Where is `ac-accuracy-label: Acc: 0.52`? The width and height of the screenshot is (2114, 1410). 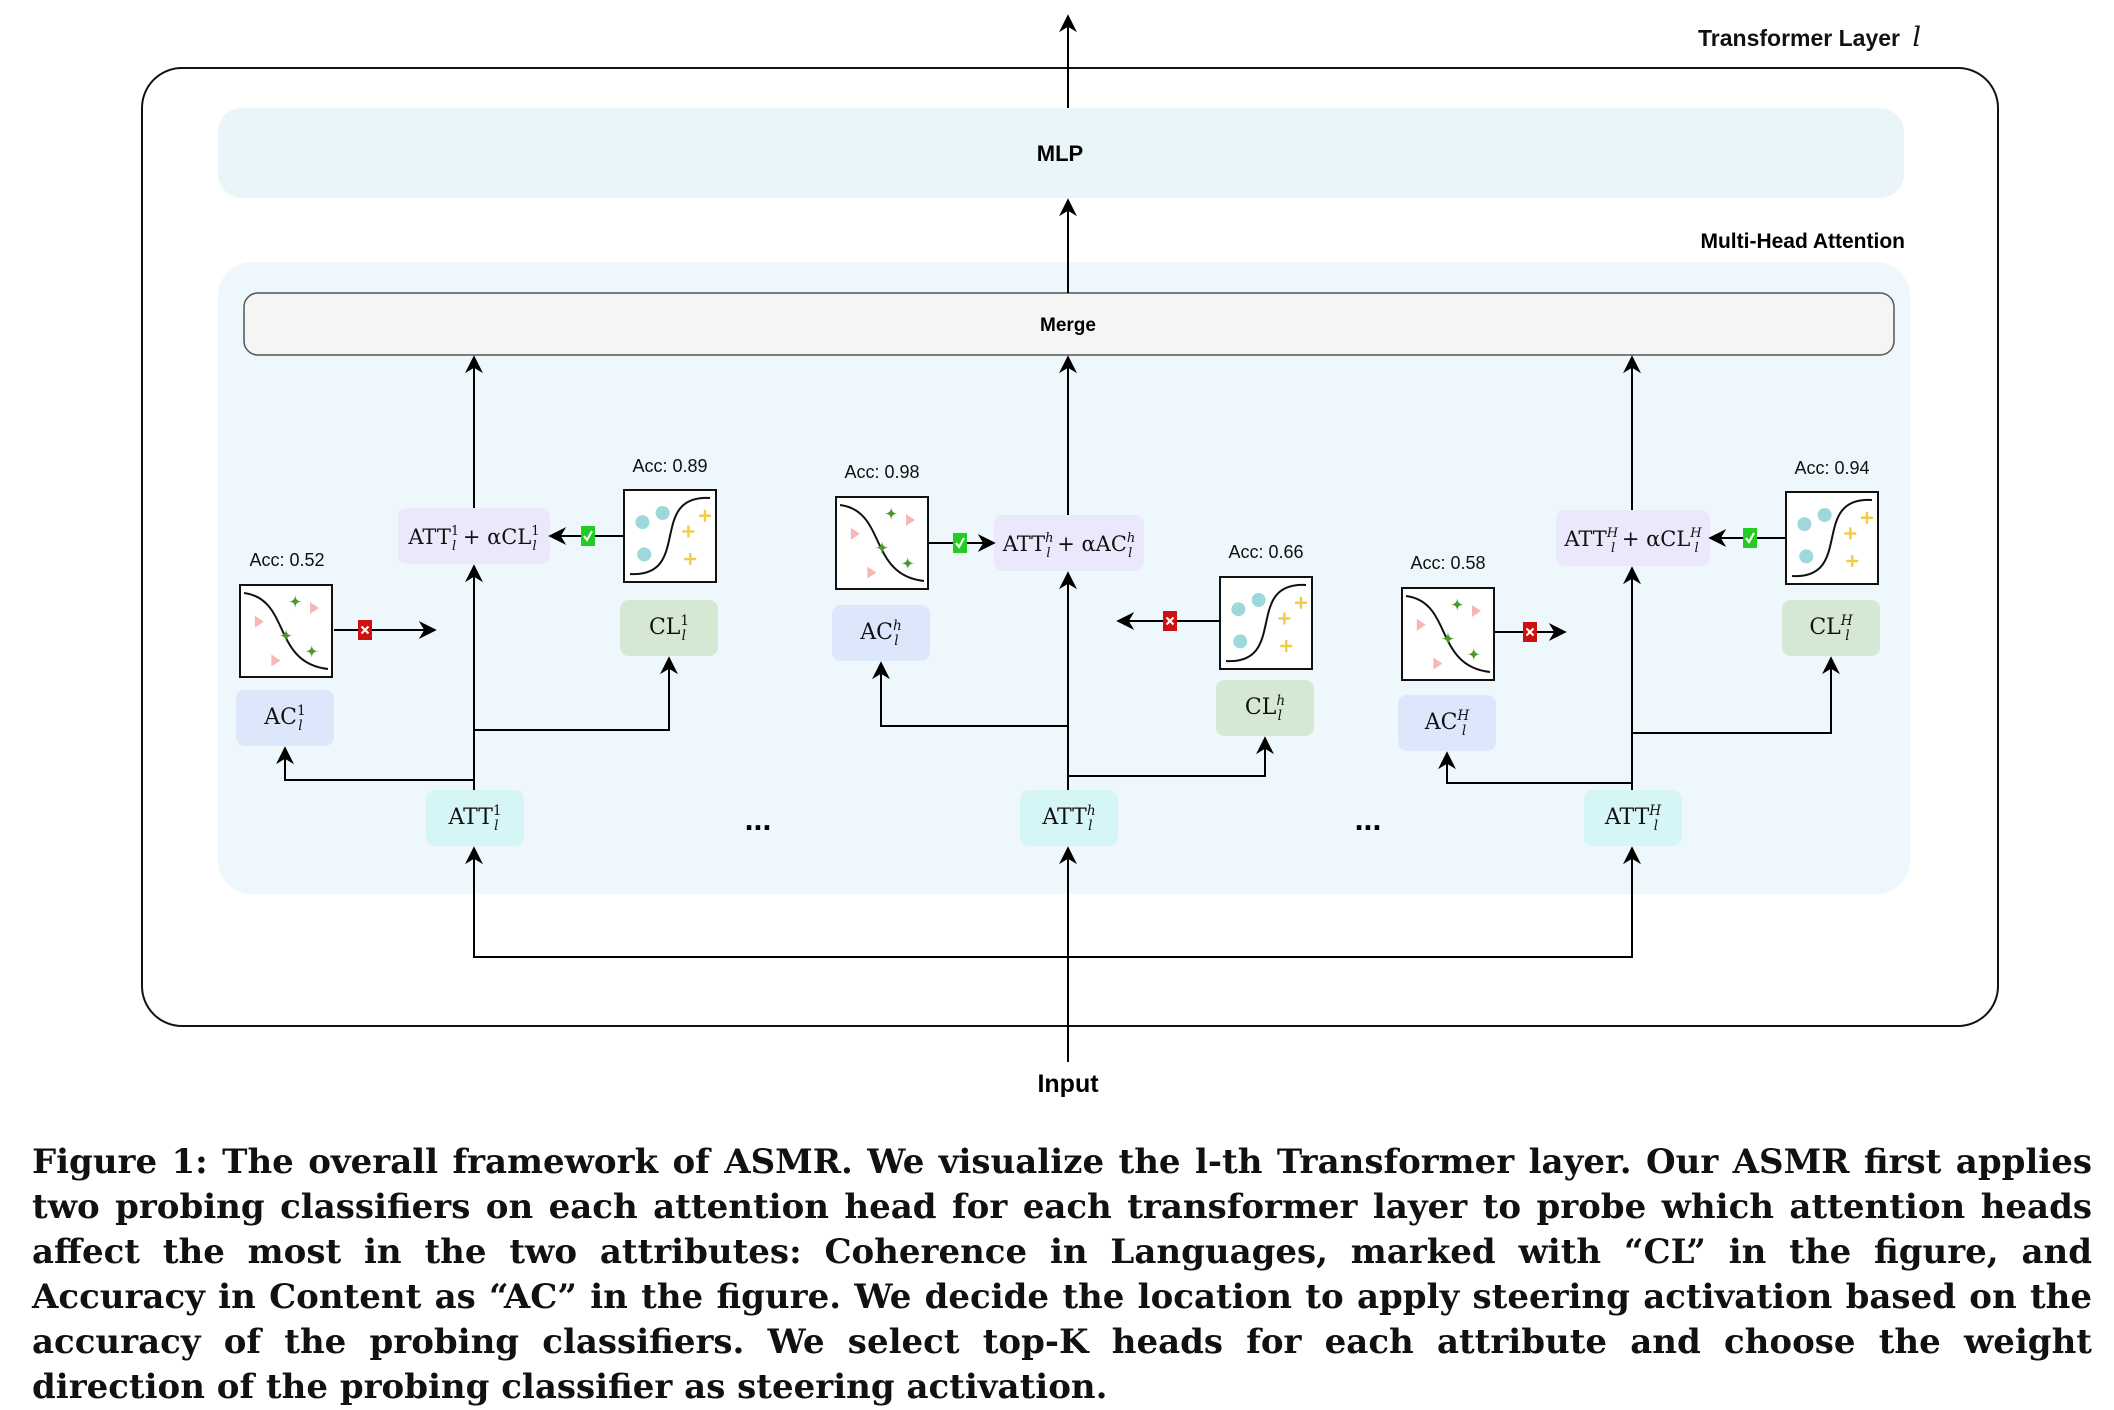
ac-accuracy-label: Acc: 0.52 is located at coordinates (286, 560).